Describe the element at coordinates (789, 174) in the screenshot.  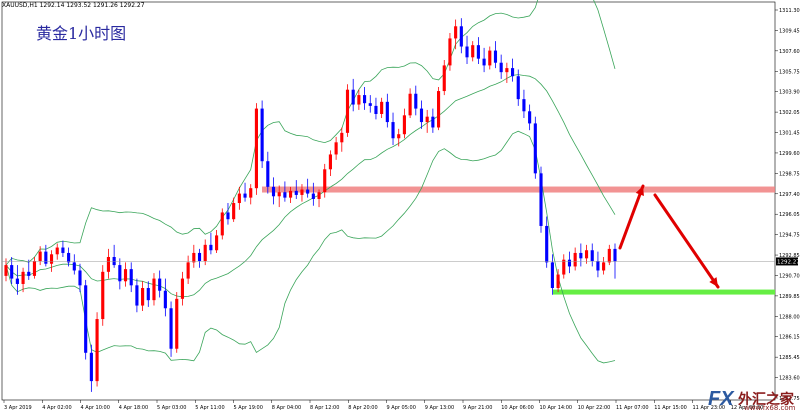
I see `y-tick-label: 1298.75` at that location.